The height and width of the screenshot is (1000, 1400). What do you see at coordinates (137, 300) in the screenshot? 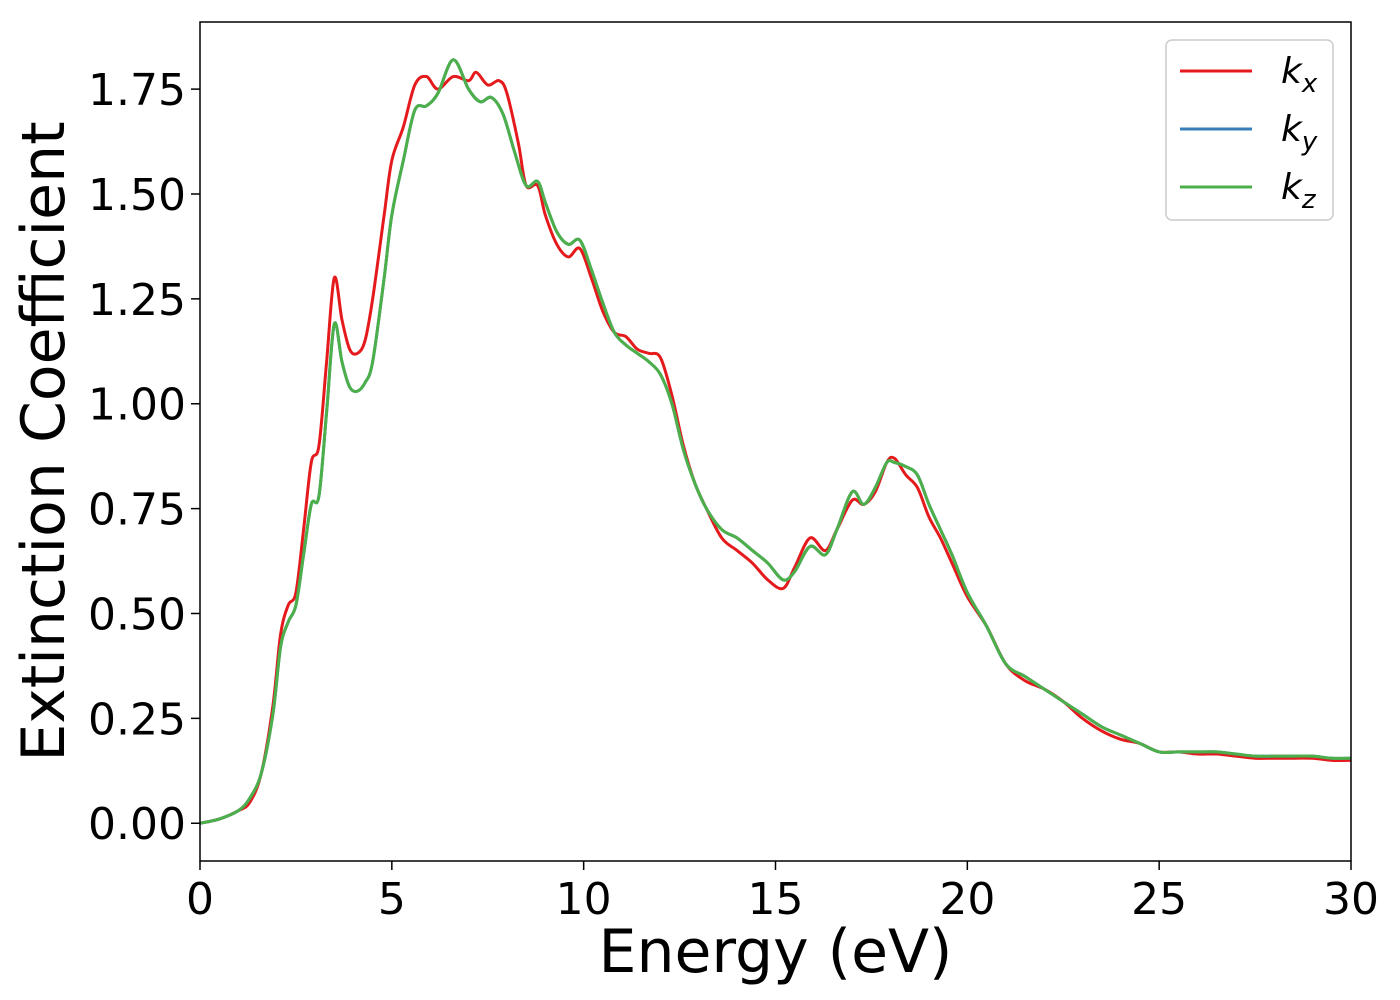
I see `y-tick-label: 1.25` at bounding box center [137, 300].